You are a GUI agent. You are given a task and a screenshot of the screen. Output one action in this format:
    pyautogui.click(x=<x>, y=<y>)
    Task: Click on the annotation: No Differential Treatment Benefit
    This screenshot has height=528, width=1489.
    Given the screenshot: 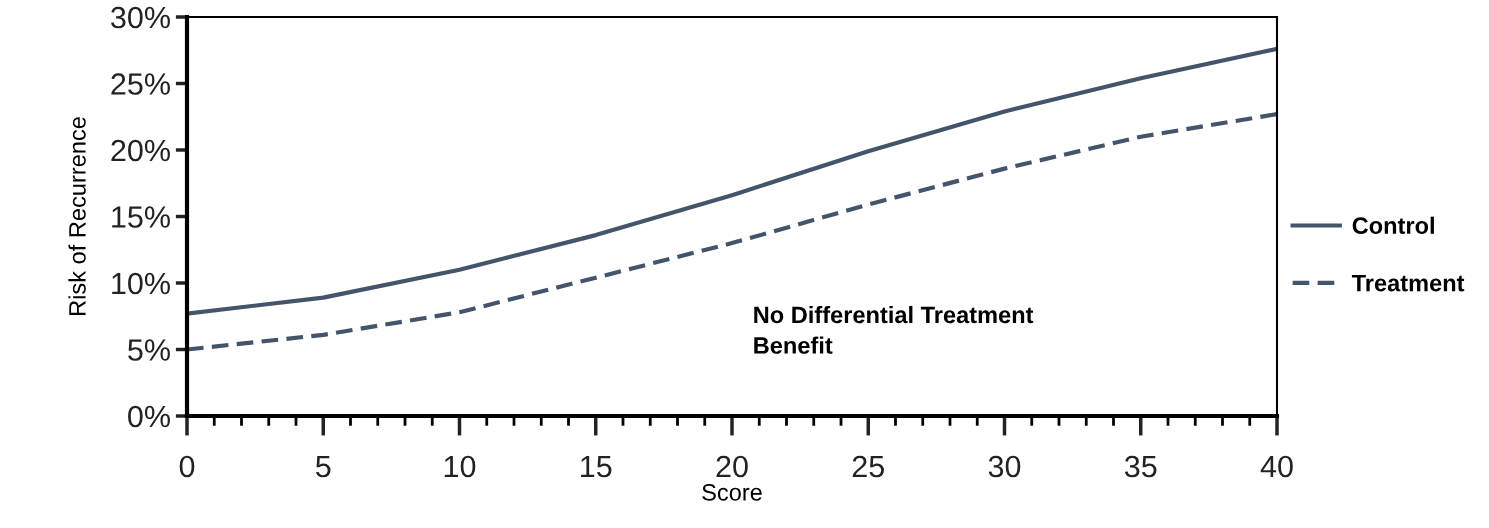 What is the action you would take?
    pyautogui.click(x=894, y=329)
    